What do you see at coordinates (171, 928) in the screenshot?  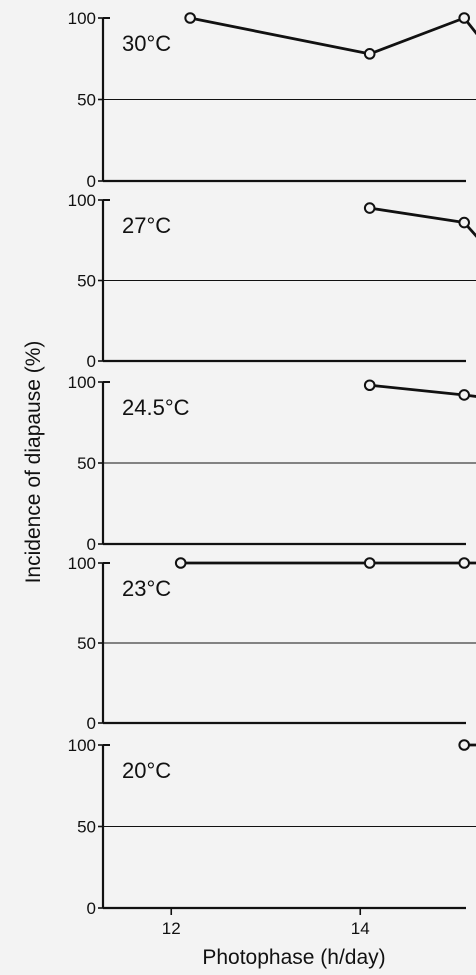 I see `x-tick-label: 12` at bounding box center [171, 928].